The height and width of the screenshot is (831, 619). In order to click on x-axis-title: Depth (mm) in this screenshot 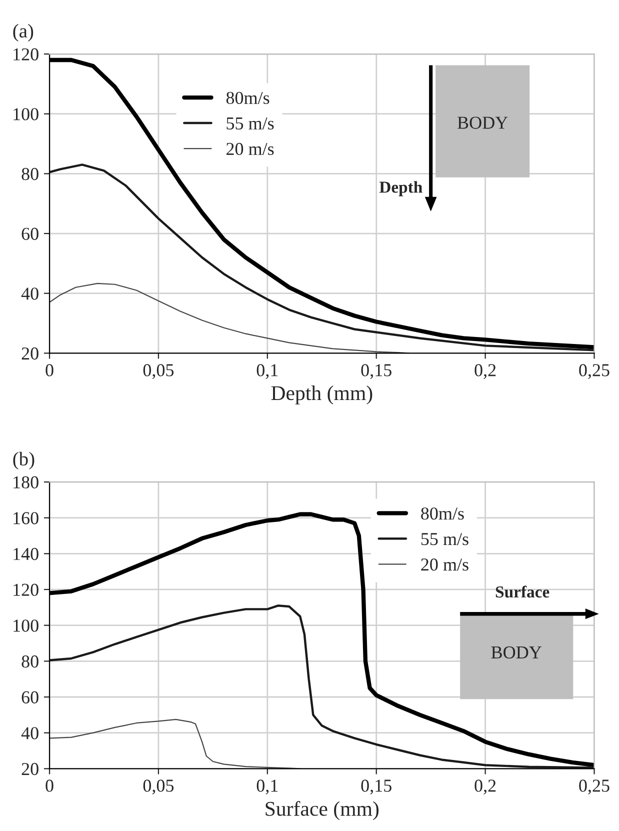, I will do `click(321, 395)`.